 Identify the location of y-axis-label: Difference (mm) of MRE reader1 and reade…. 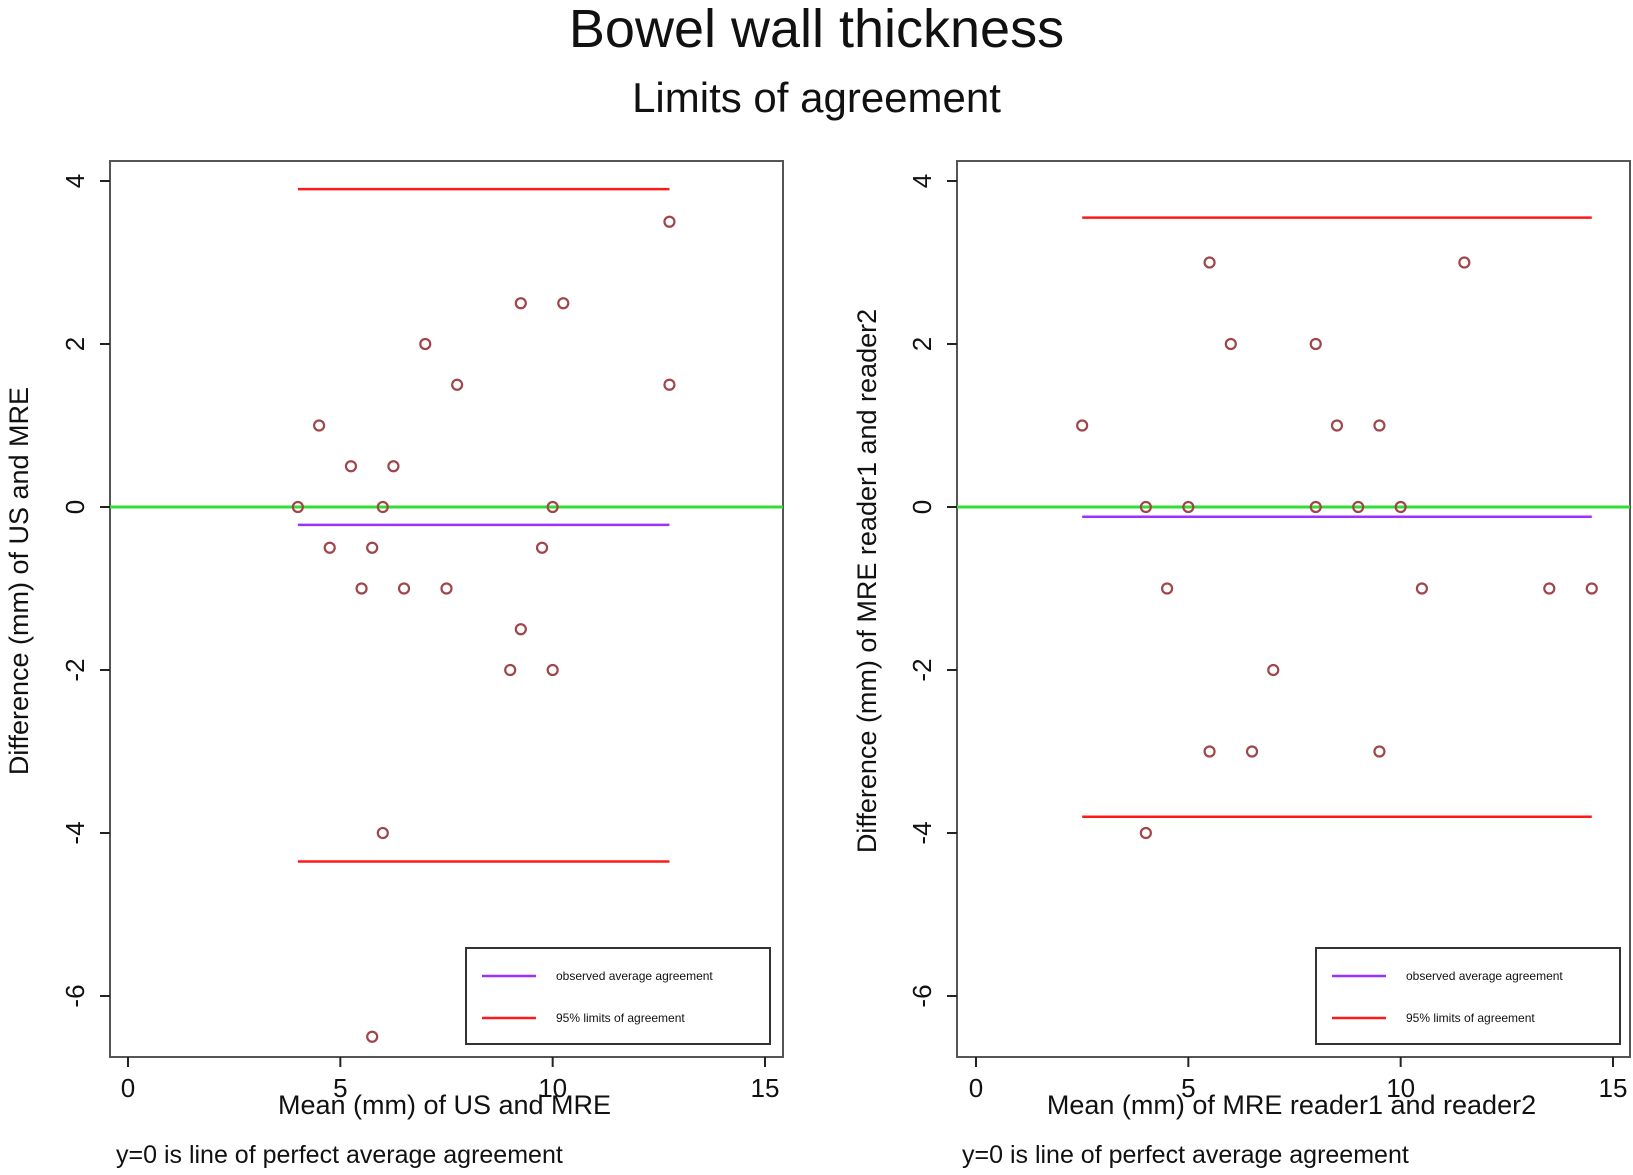
(867, 581).